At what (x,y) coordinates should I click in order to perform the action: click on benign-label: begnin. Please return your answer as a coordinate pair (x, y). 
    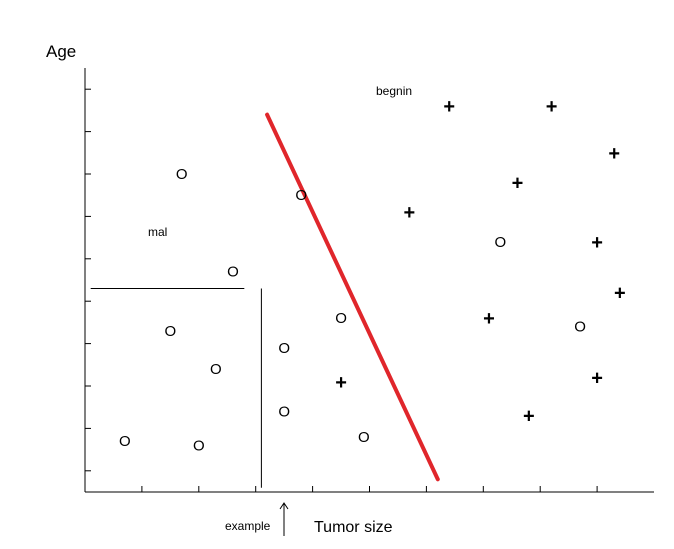
    Looking at the image, I should click on (394, 91).